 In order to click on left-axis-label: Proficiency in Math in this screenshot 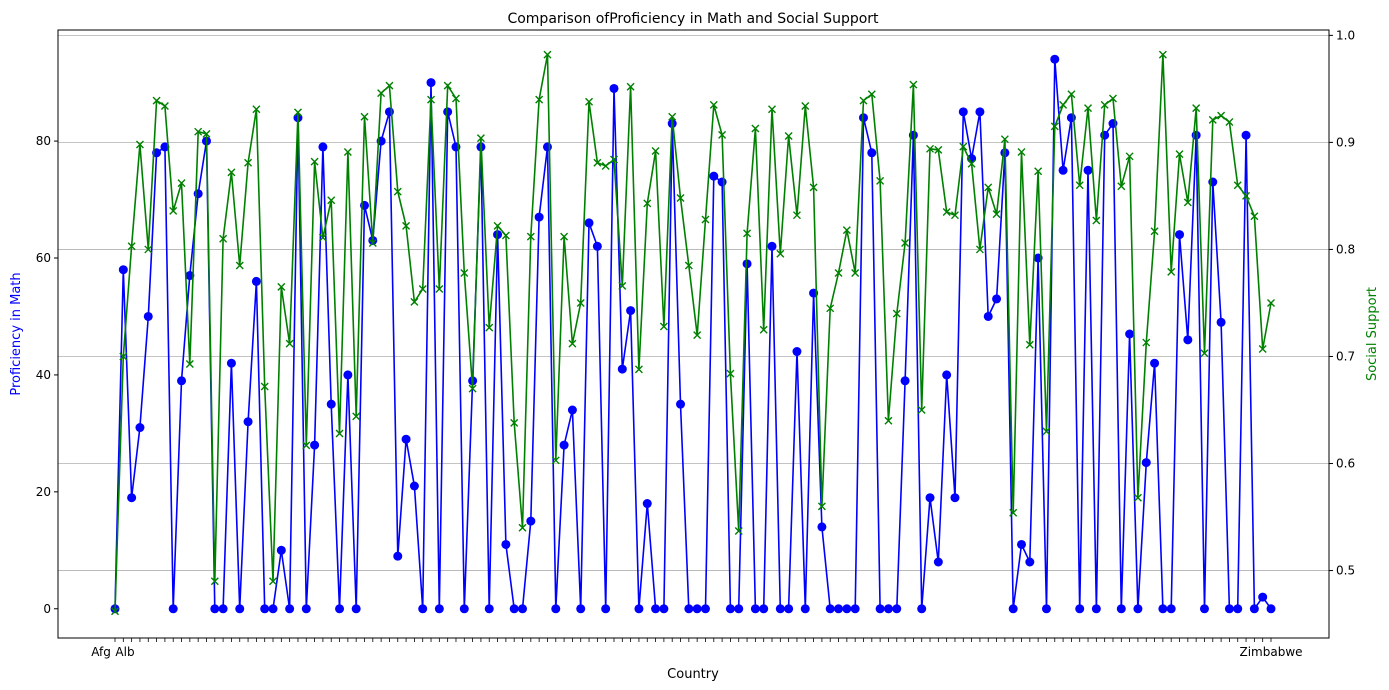, I will do `click(16, 333)`.